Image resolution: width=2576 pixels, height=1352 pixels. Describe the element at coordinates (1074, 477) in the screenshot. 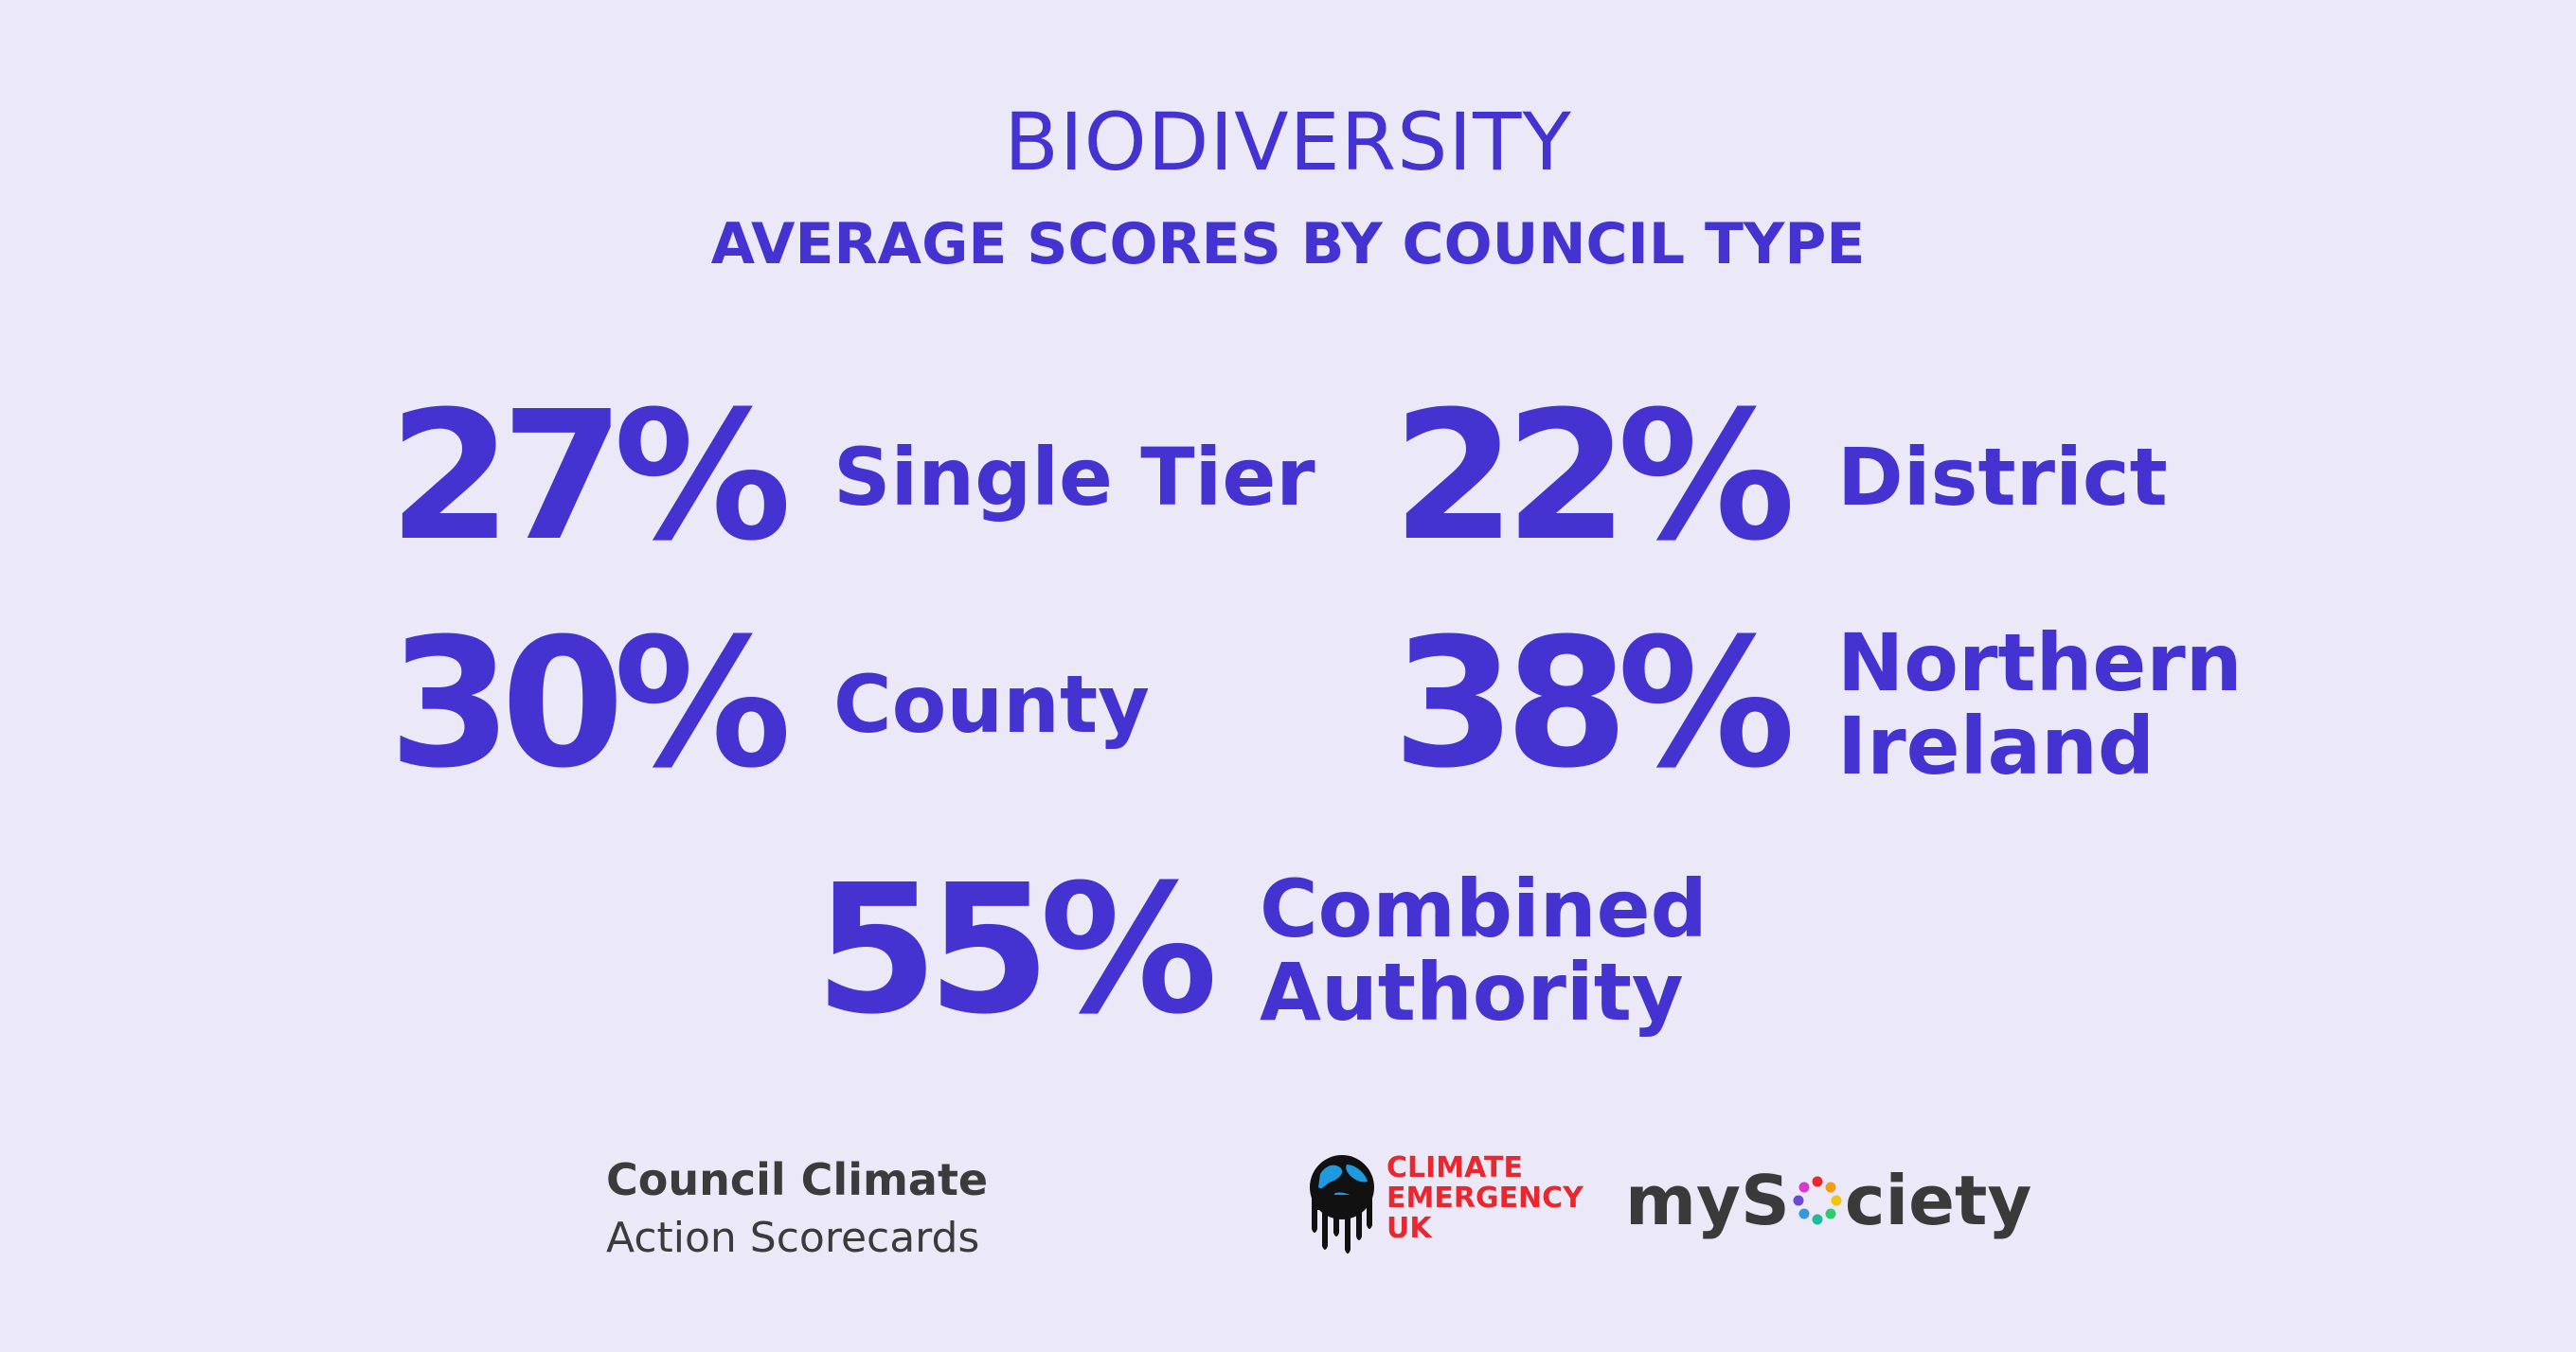

I see `stat-label: Single Tier` at that location.